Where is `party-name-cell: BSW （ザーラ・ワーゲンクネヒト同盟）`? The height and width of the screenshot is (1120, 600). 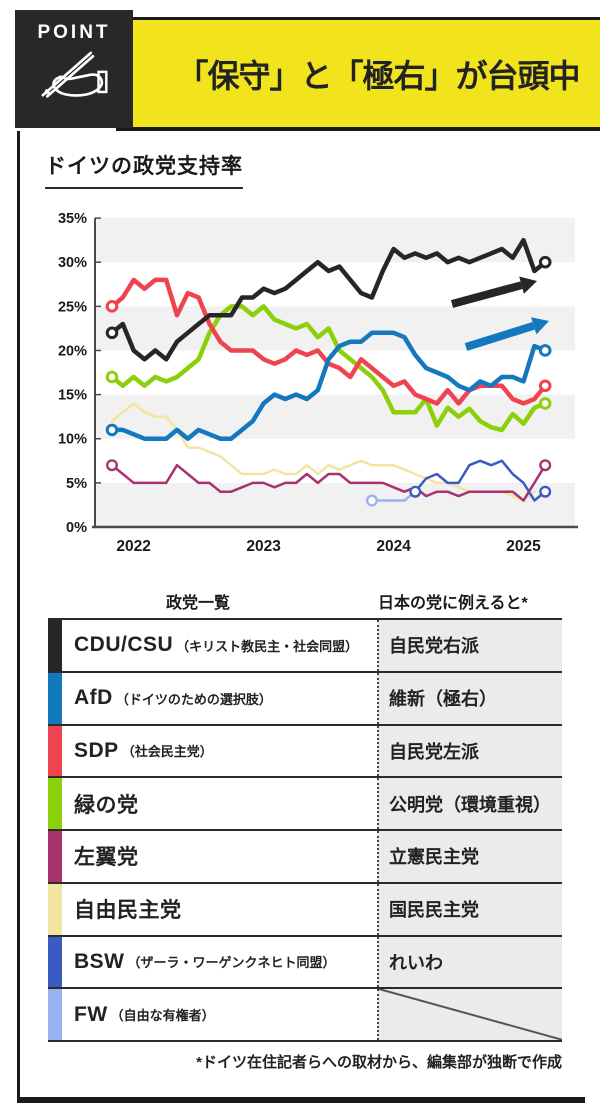 party-name-cell: BSW （ザーラ・ワーゲンクネヒト同盟） is located at coordinates (219, 962).